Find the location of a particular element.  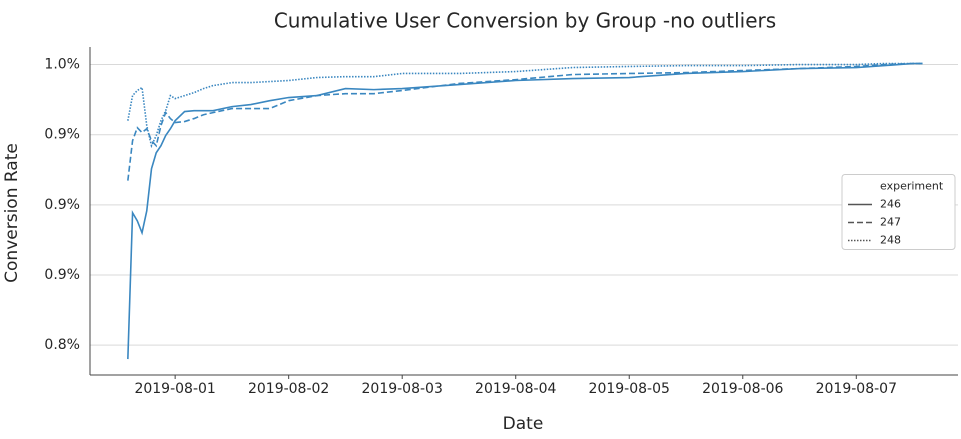

legend-label: 247 is located at coordinates (890, 222).